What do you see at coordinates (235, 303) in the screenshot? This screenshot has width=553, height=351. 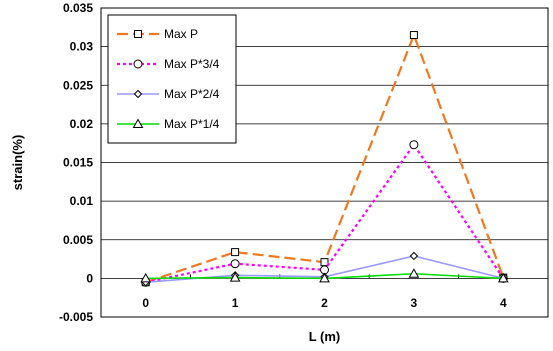 I see `x-tick-label: 1` at bounding box center [235, 303].